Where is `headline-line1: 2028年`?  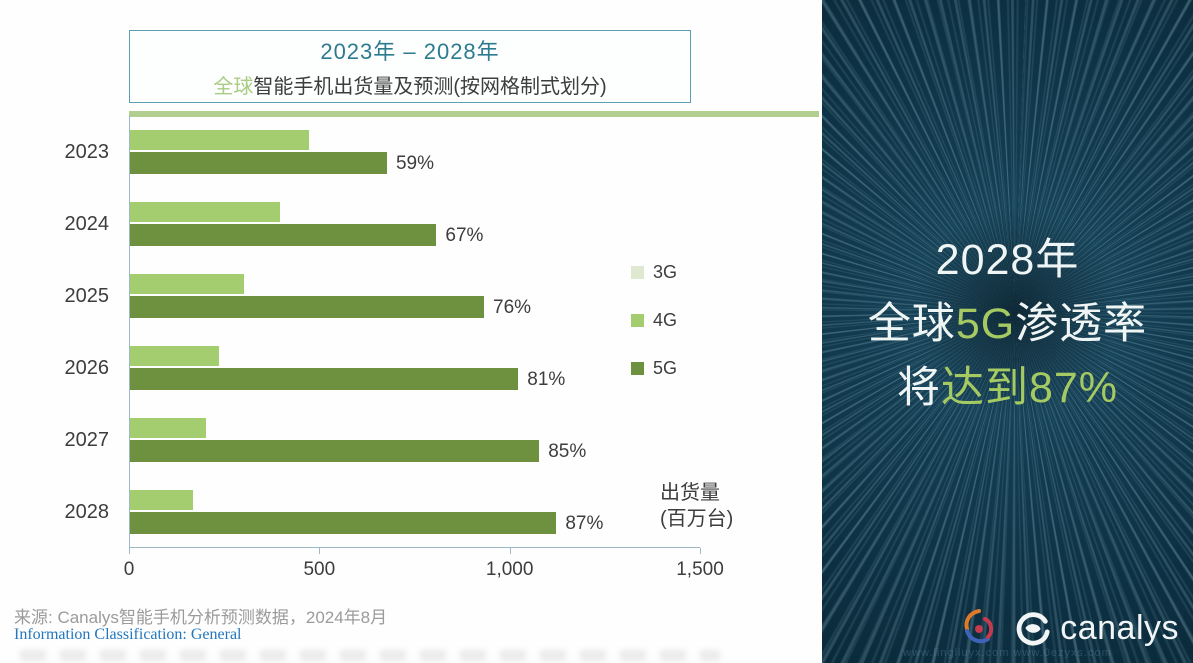
headline-line1: 2028年 is located at coordinates (1007, 260).